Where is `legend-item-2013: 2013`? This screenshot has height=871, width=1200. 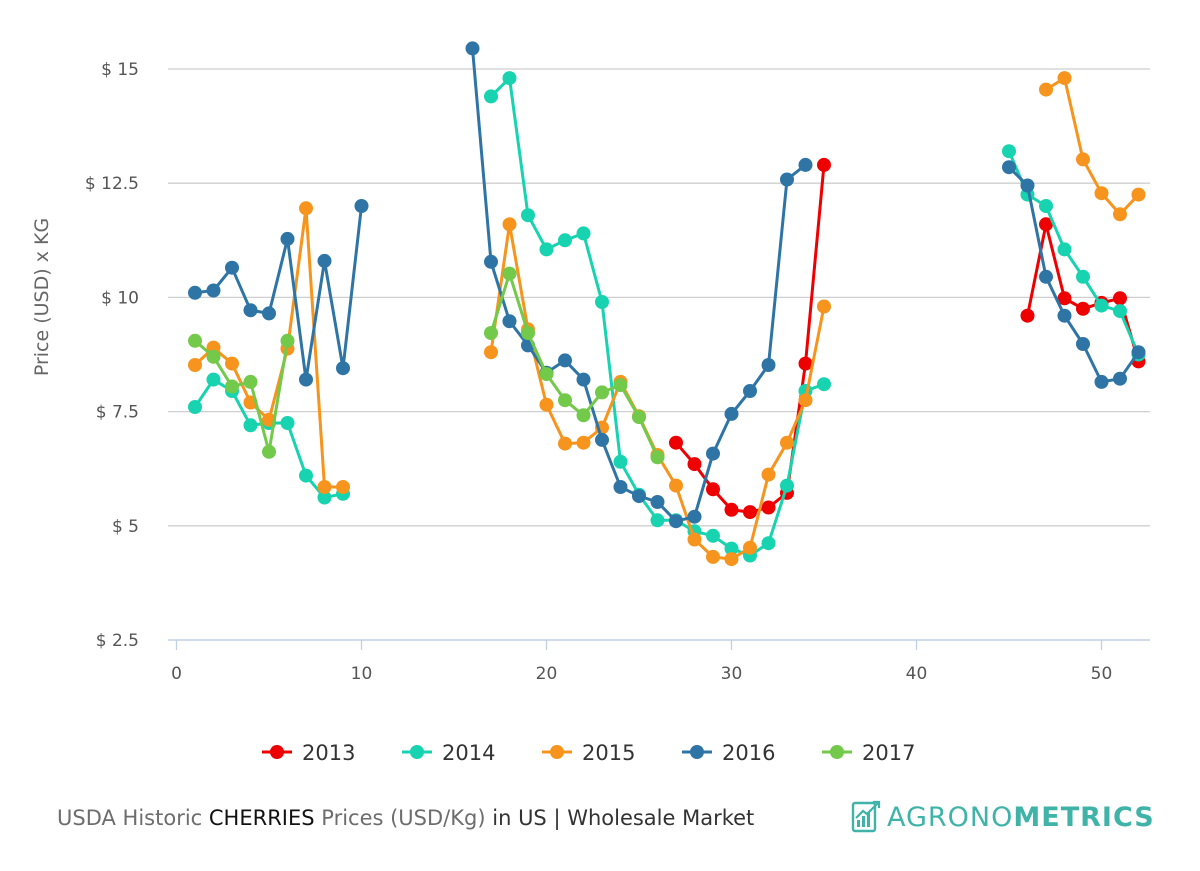
legend-item-2013: 2013 is located at coordinates (308, 753).